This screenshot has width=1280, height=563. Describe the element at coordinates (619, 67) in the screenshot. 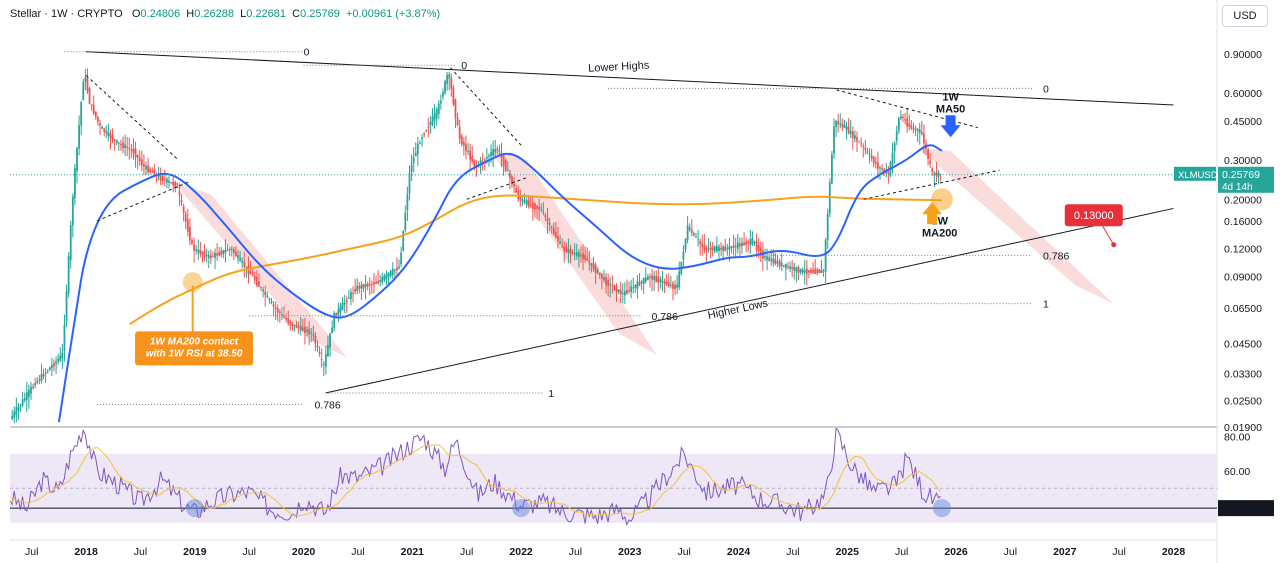

I see `lower-highs-label: Lower Highs` at that location.